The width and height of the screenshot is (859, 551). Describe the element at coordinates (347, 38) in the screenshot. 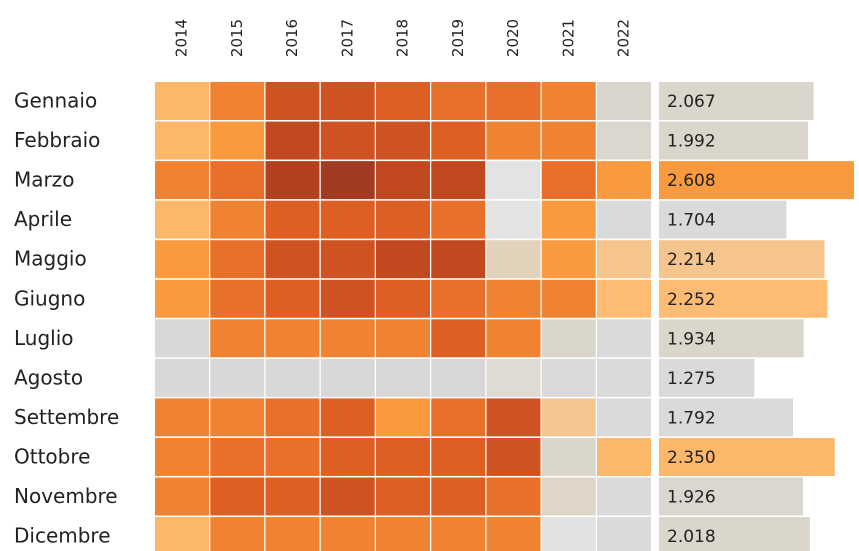

I see `year-label: 2017` at that location.